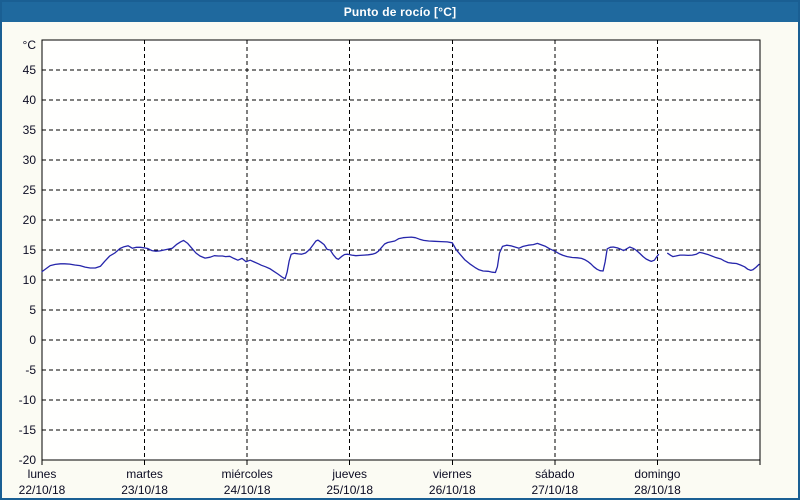 The width and height of the screenshot is (800, 503). What do you see at coordinates (554, 490) in the screenshot?
I see `x-axis-date-label: 27/10/18` at bounding box center [554, 490].